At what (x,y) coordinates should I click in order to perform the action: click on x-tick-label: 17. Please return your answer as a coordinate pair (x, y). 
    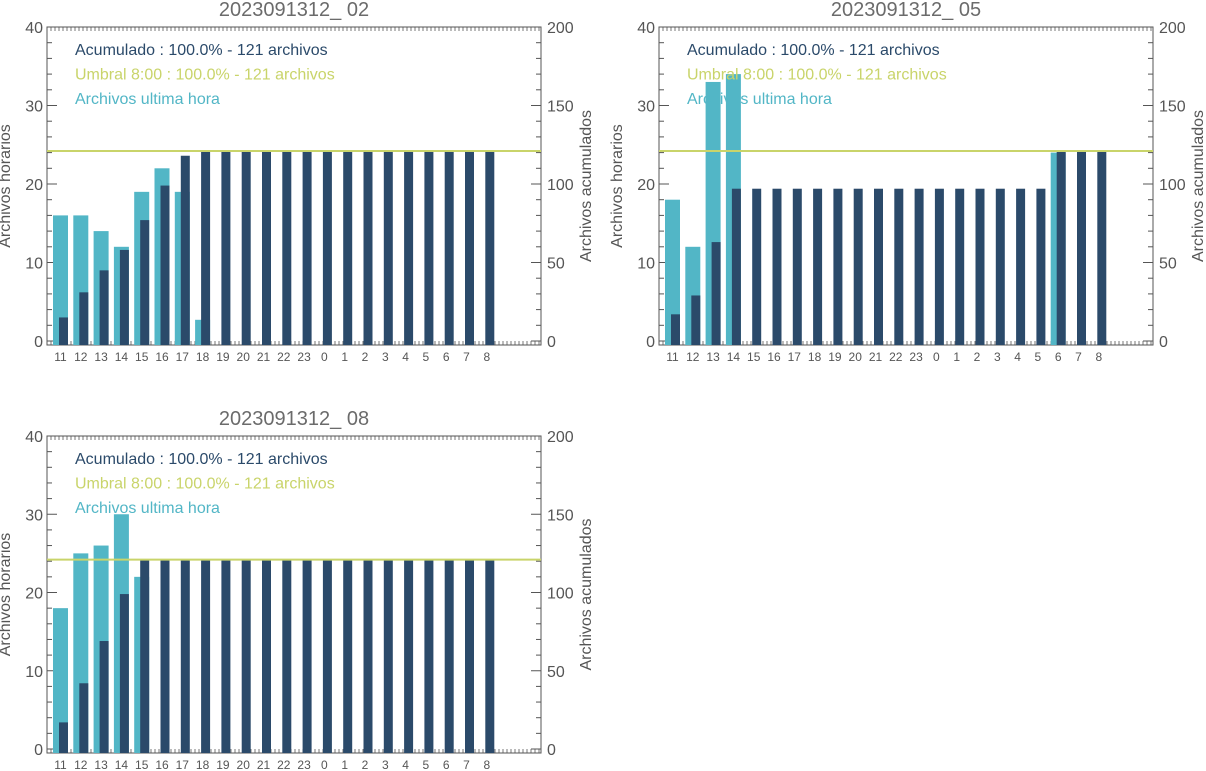
    Looking at the image, I should click on (183, 764).